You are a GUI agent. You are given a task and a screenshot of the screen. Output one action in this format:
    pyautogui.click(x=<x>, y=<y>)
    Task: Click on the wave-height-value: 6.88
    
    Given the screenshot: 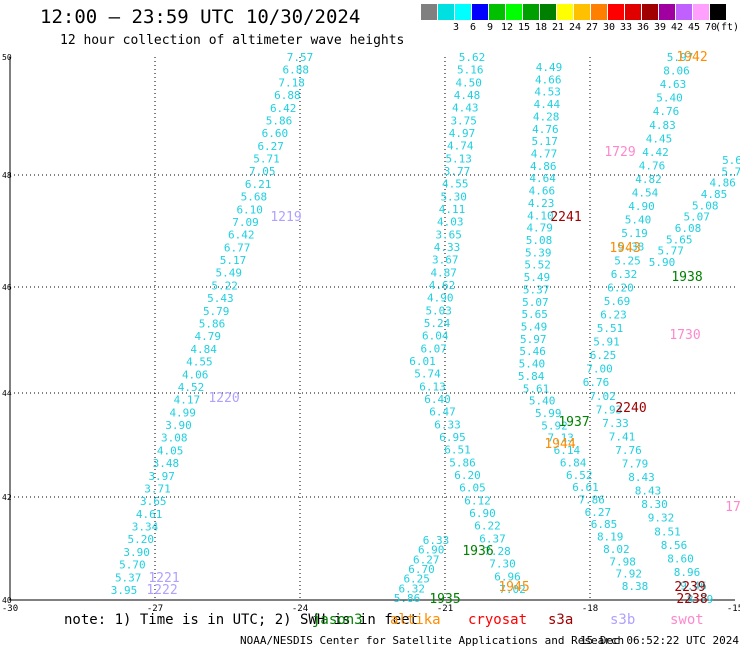 What is the action you would take?
    pyautogui.click(x=287, y=95)
    